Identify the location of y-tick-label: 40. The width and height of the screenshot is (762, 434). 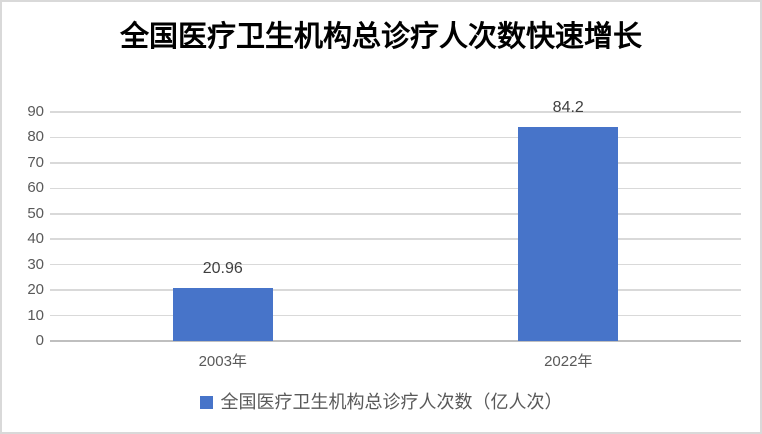
(35, 239).